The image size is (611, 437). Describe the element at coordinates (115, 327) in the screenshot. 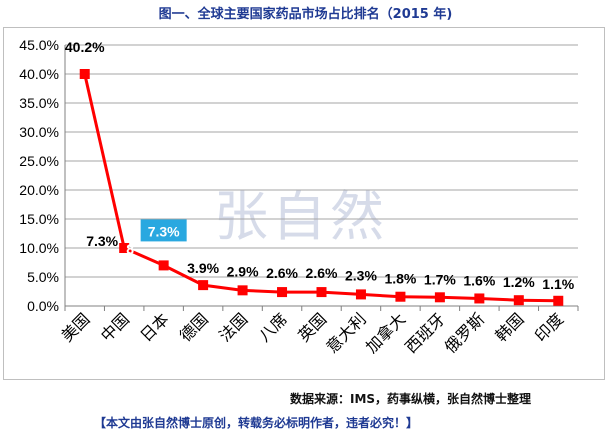

I see `x-tick-label: 中国` at that location.